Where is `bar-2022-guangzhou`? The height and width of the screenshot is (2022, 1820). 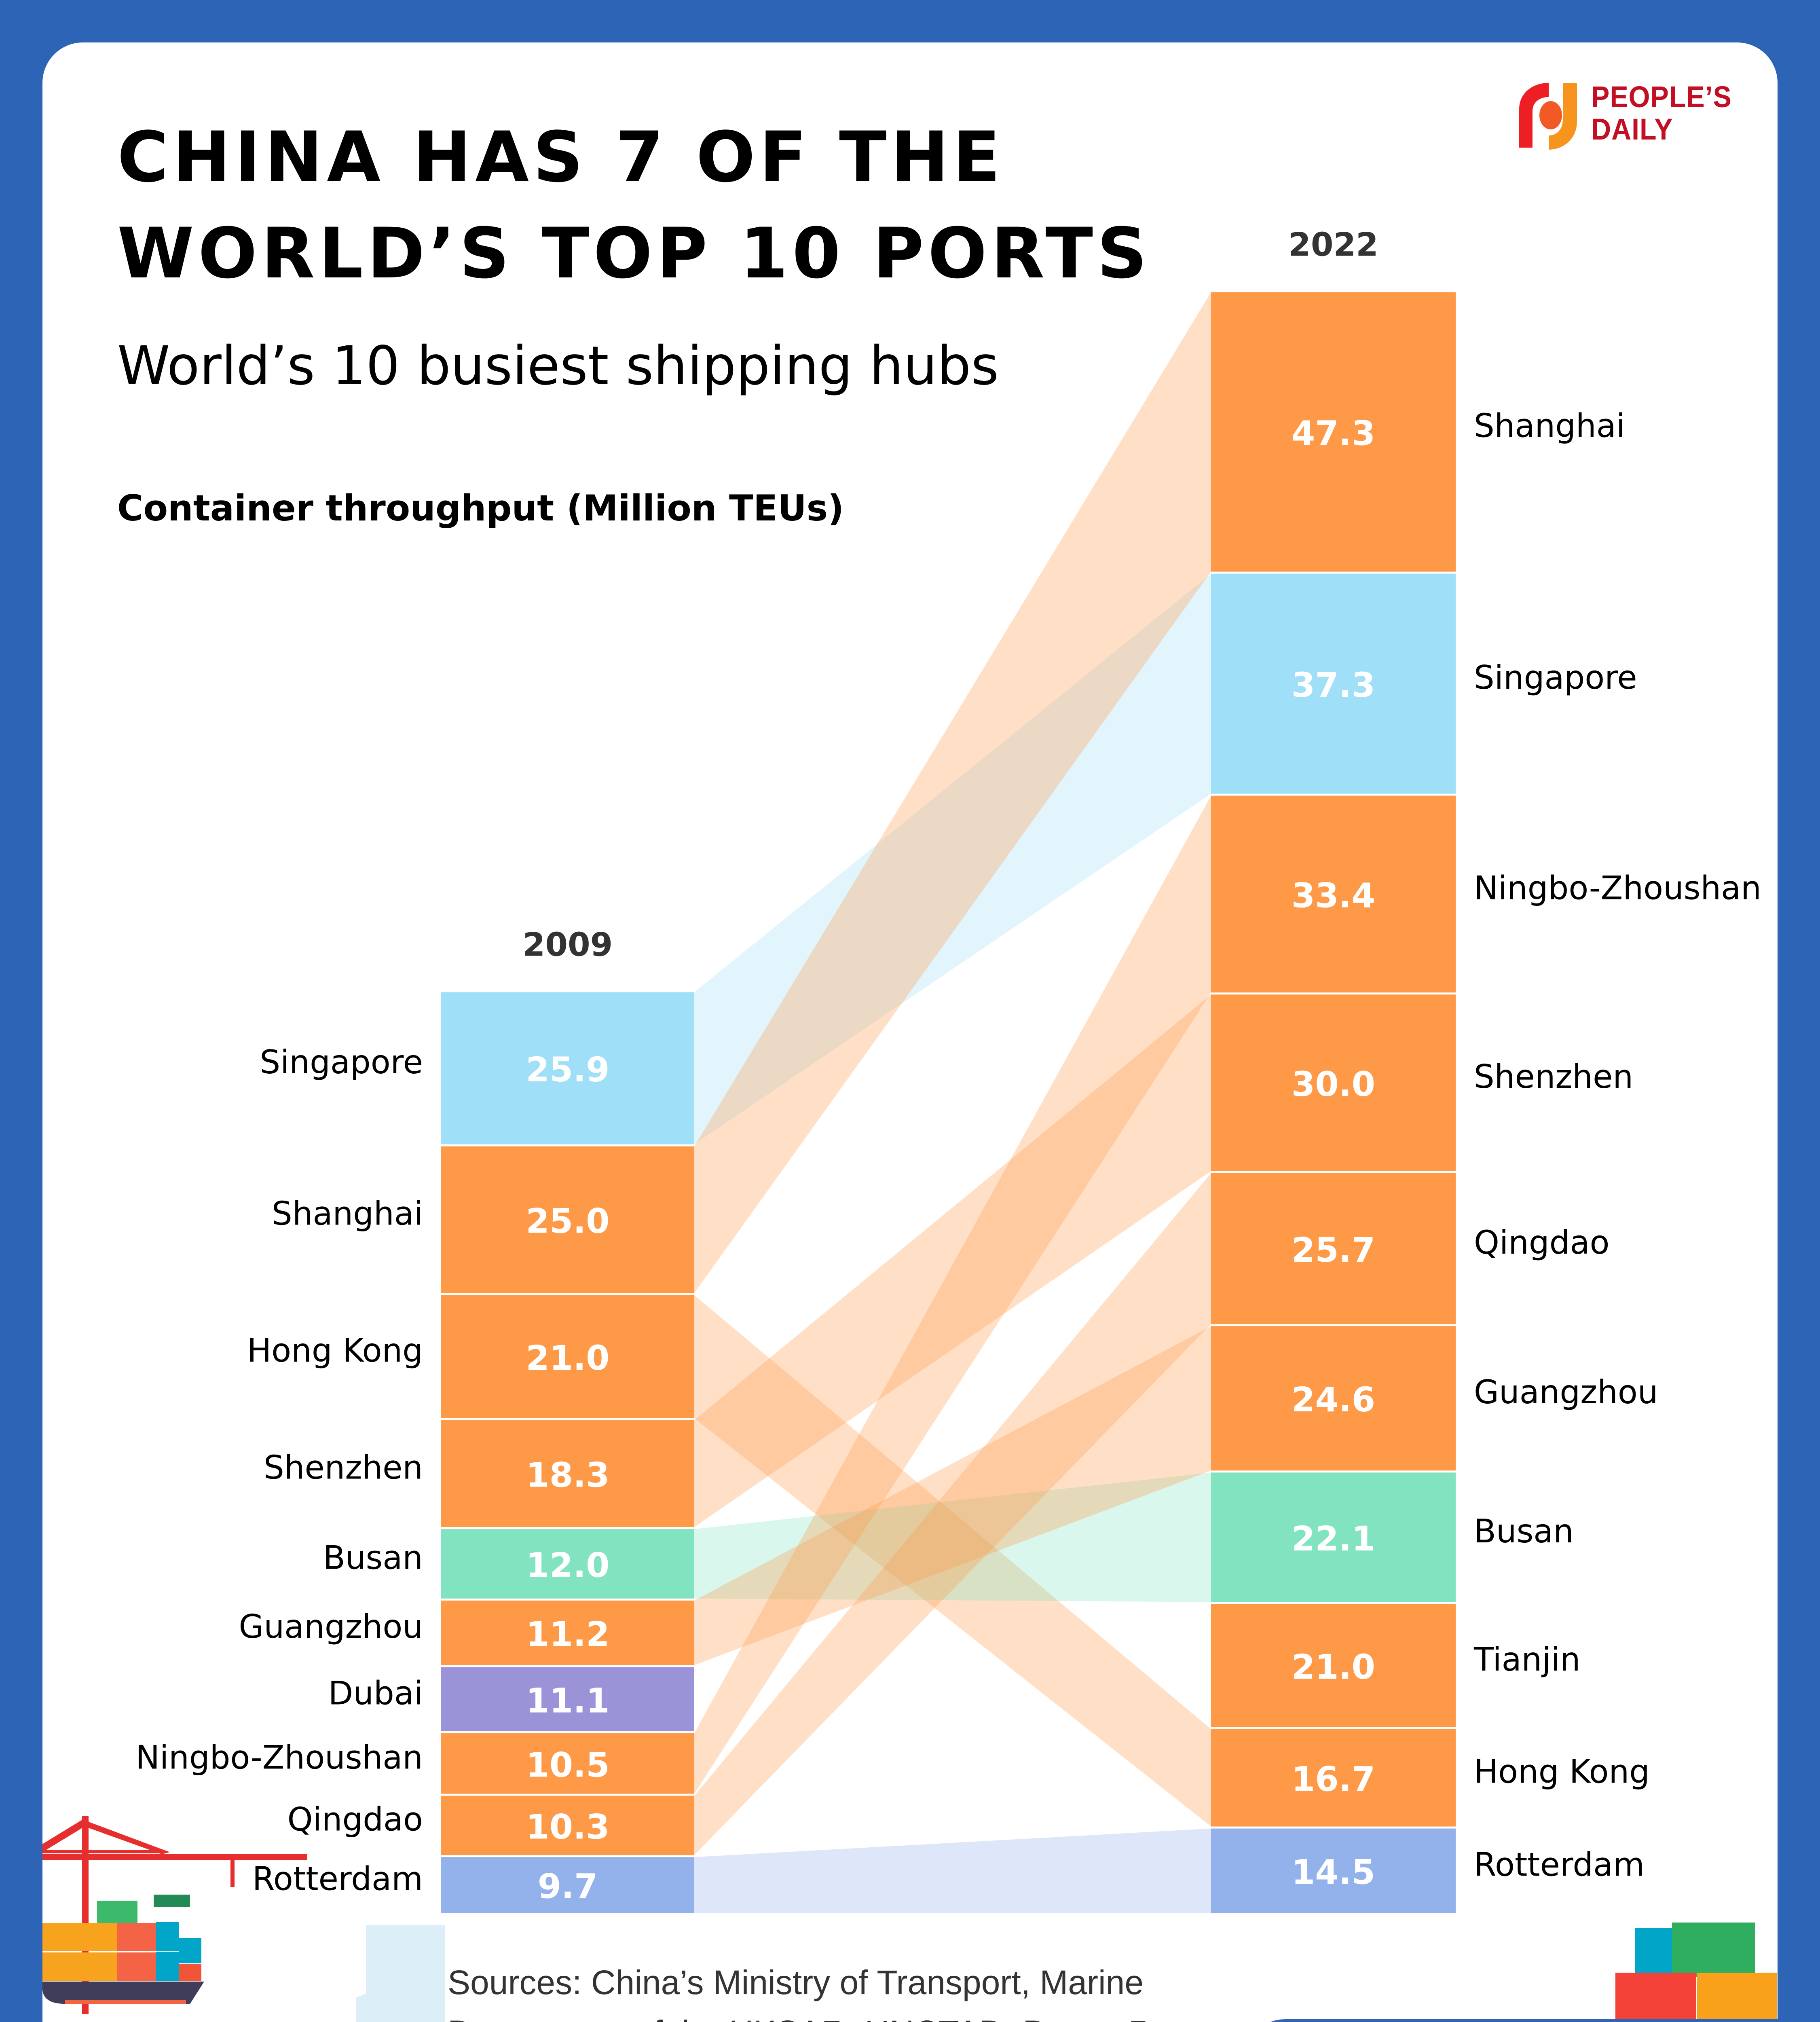
bar-2022-guangzhou is located at coordinates (1333, 1398).